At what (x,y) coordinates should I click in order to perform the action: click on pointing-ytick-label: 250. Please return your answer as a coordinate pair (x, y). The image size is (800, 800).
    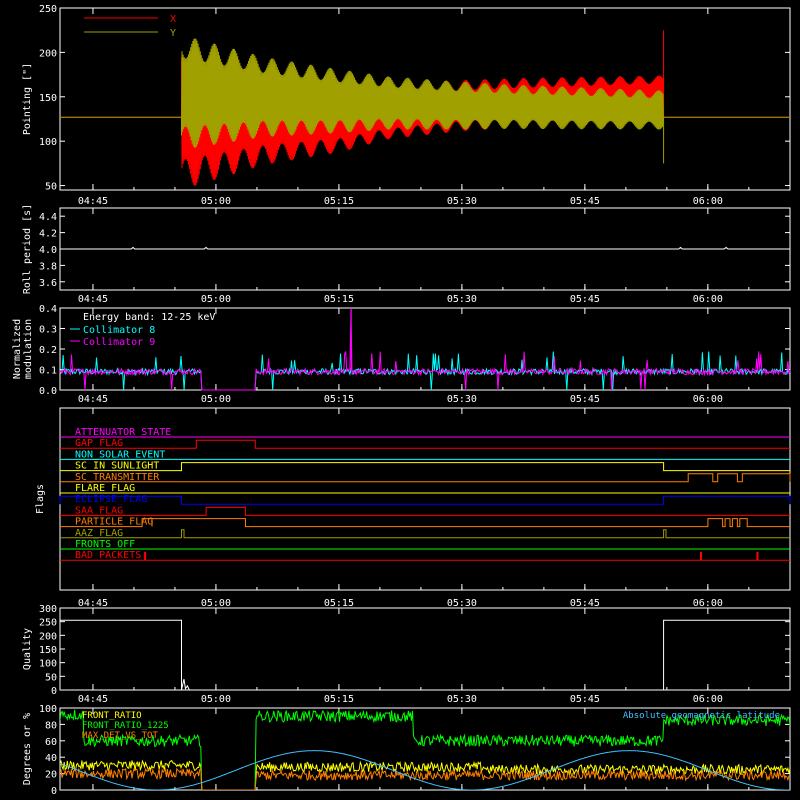
    Looking at the image, I should click on (48, 9).